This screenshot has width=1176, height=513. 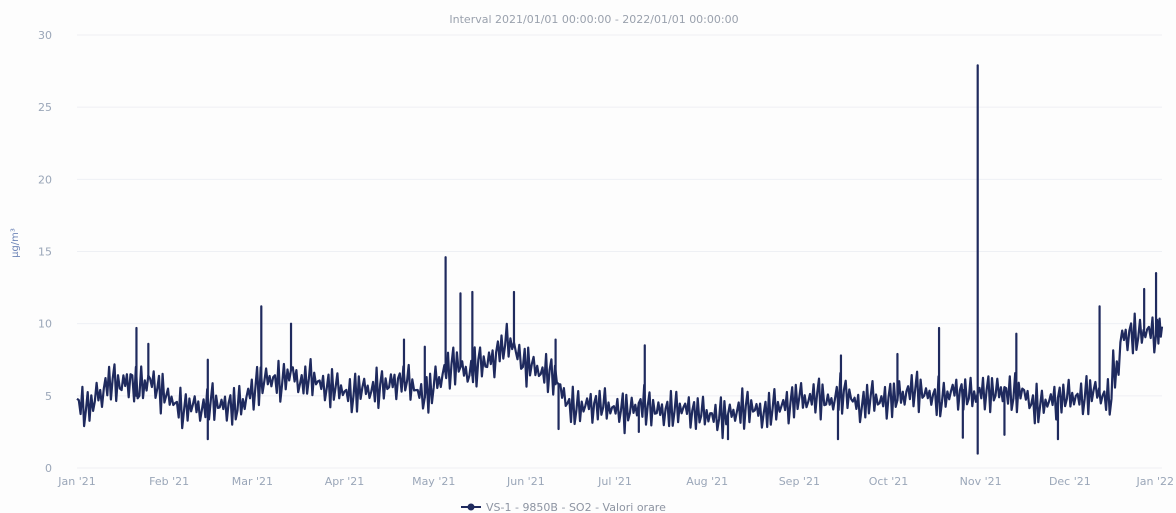 What do you see at coordinates (981, 481) in the screenshot?
I see `x-tick-label: Nov '21` at bounding box center [981, 481].